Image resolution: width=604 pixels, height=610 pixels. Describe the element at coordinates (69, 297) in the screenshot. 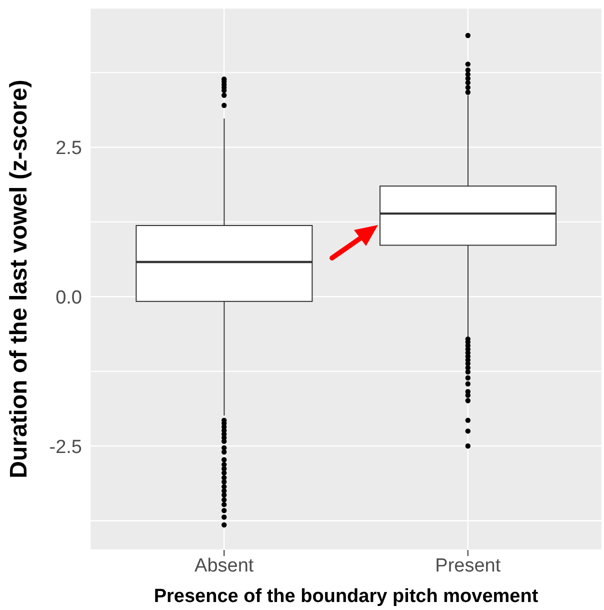

I see `y-tick-label: 0.0` at that location.